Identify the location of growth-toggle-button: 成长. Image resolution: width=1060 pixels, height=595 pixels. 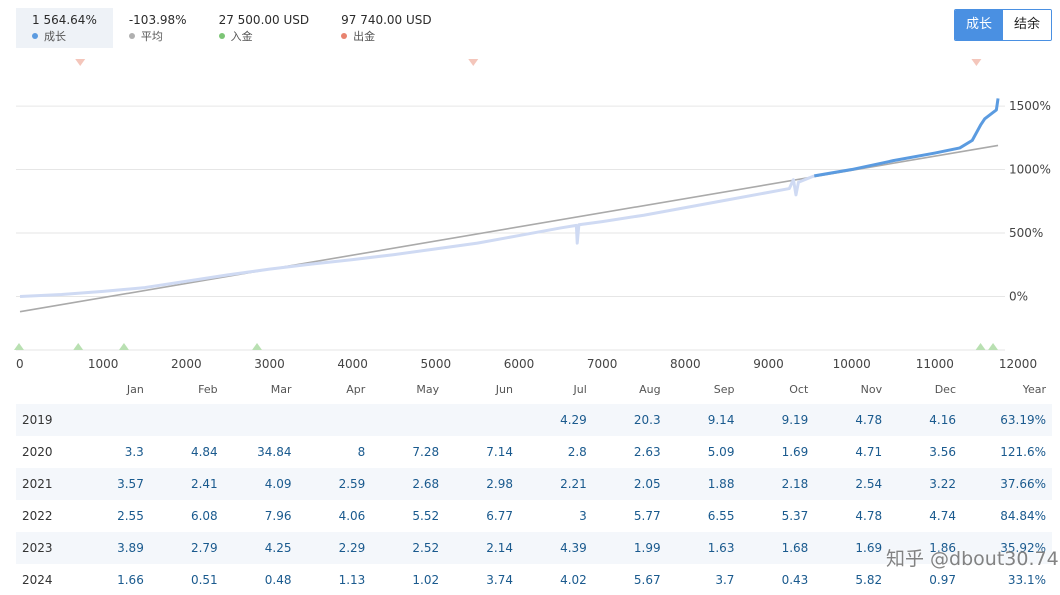
(979, 25).